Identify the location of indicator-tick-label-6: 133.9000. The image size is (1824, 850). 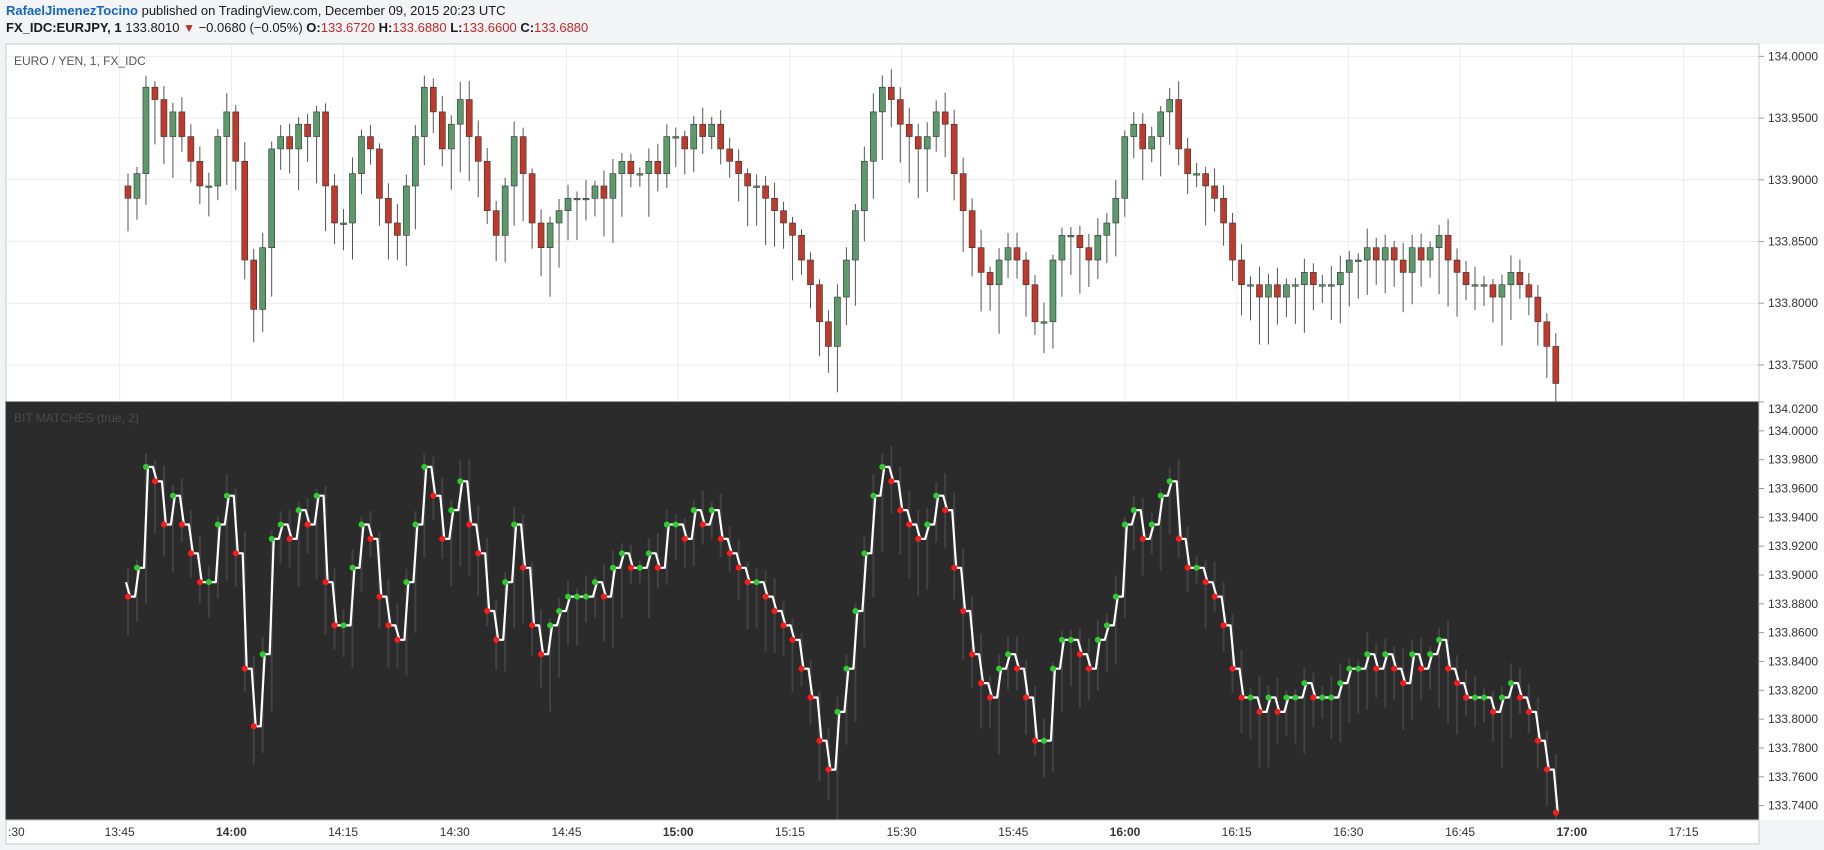
(1793, 575).